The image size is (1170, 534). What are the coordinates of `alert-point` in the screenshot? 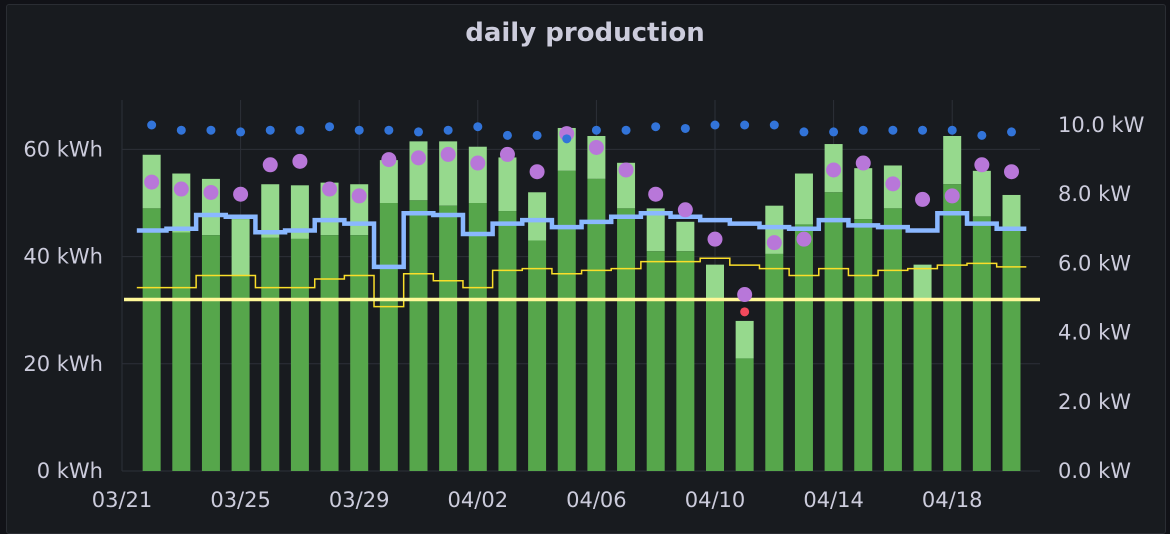 It's located at (745, 312).